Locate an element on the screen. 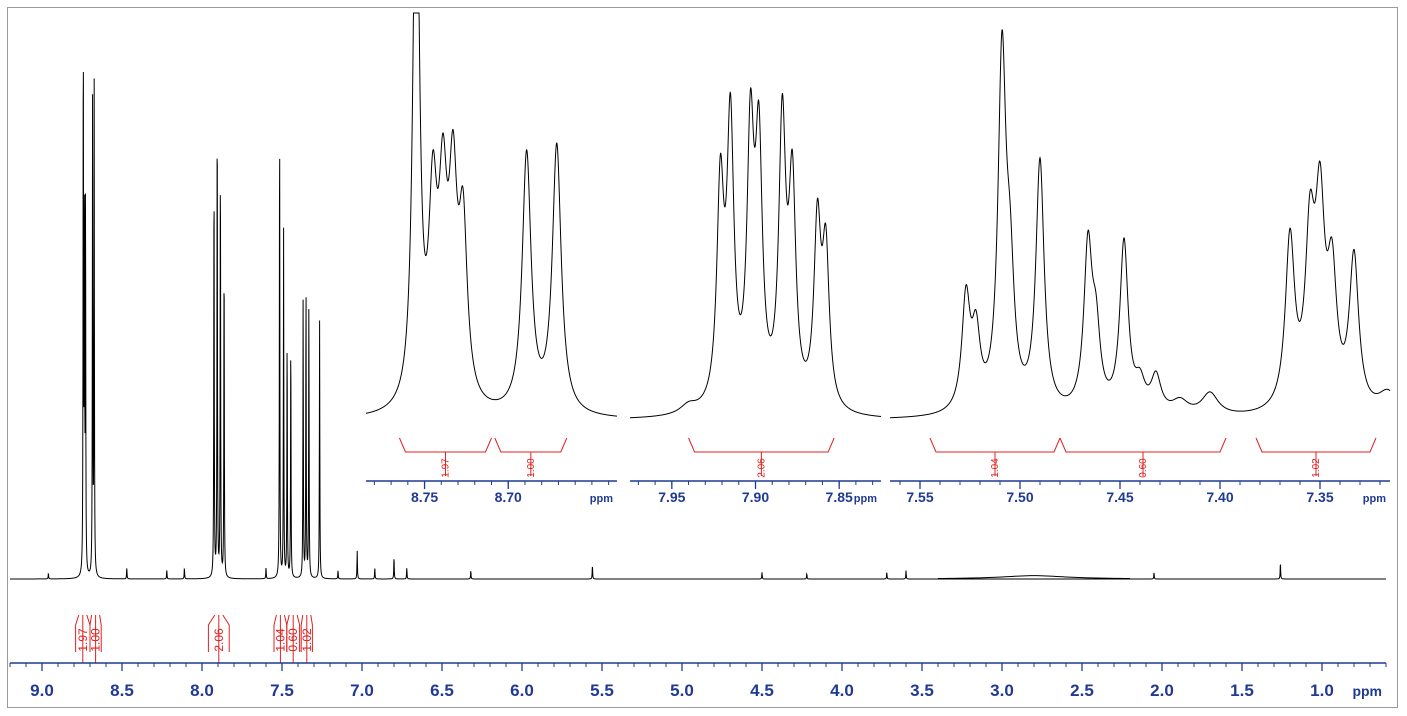 This screenshot has height=716, width=1407. inset-1-integral-value: 1.00 is located at coordinates (531, 468).